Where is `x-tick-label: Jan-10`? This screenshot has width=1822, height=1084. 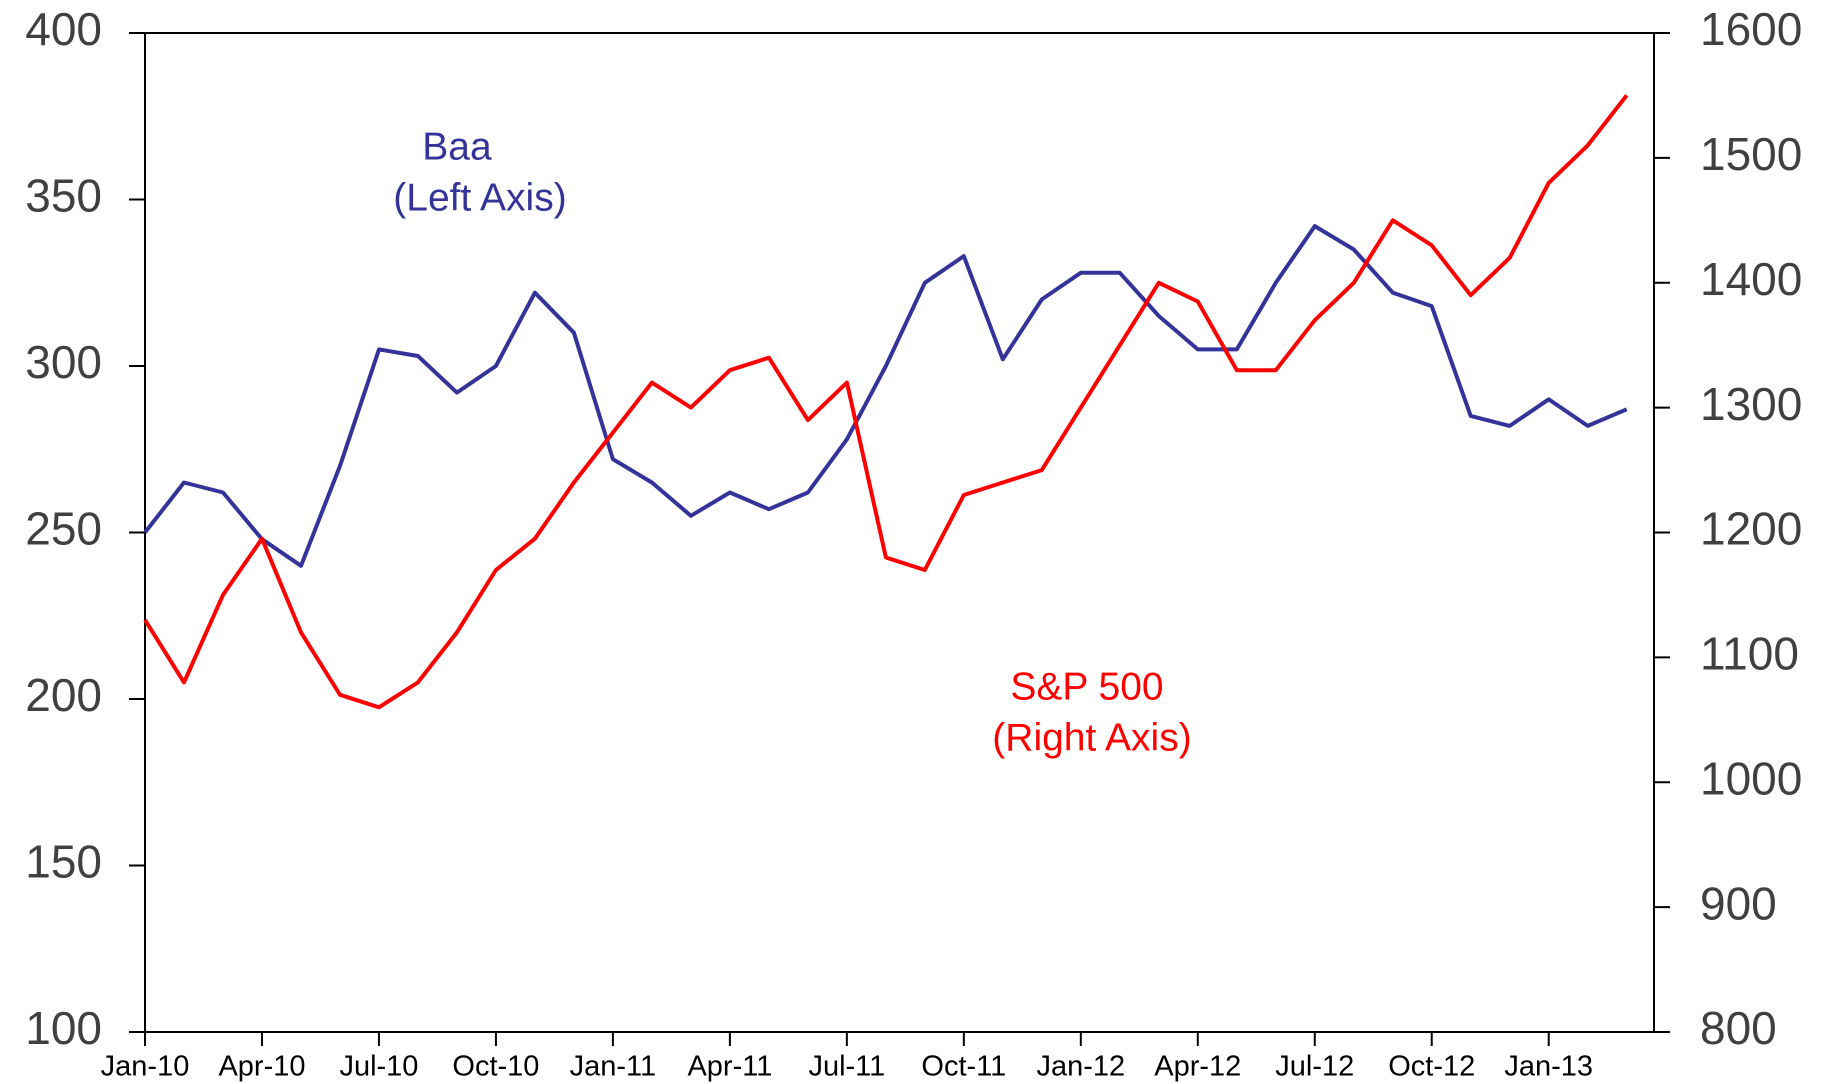
x-tick-label: Jan-10 is located at coordinates (145, 1067).